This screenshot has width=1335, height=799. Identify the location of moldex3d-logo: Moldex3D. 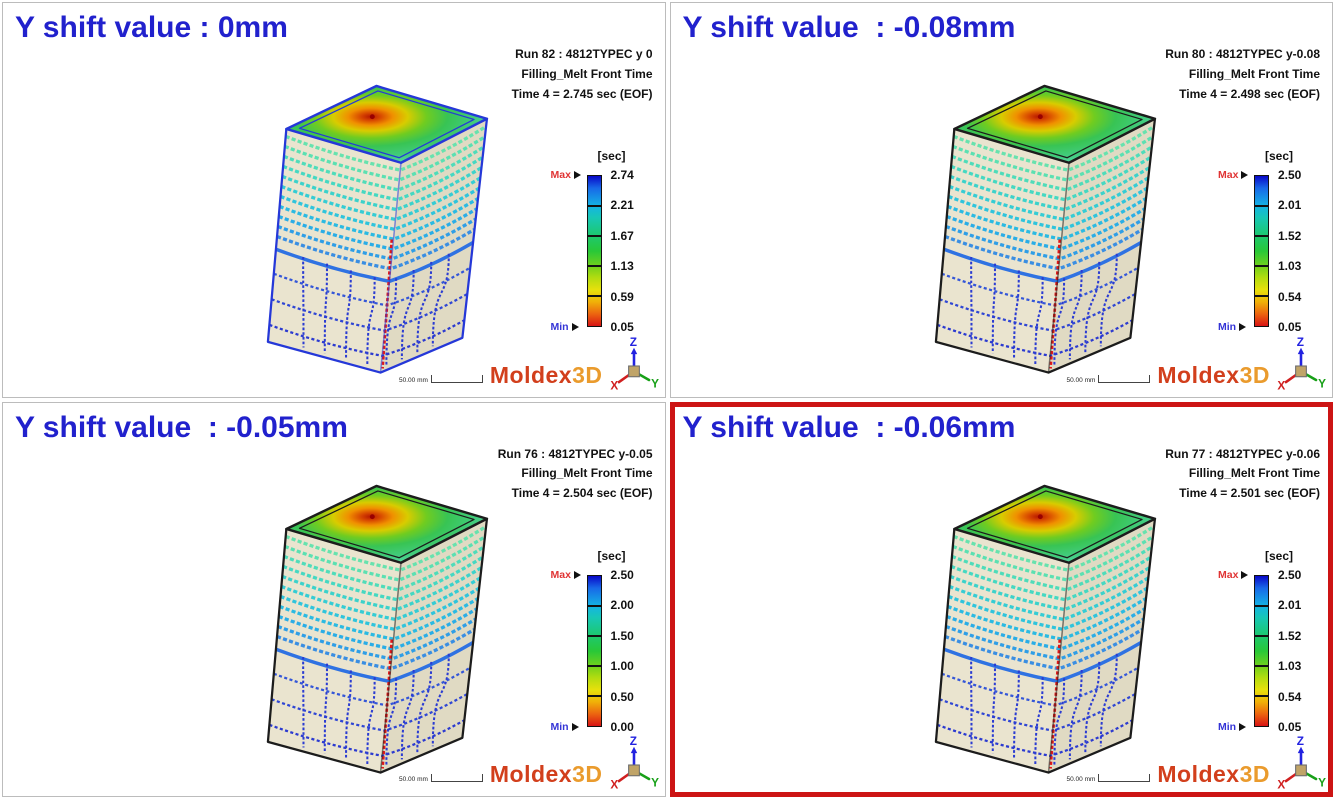
(546, 375).